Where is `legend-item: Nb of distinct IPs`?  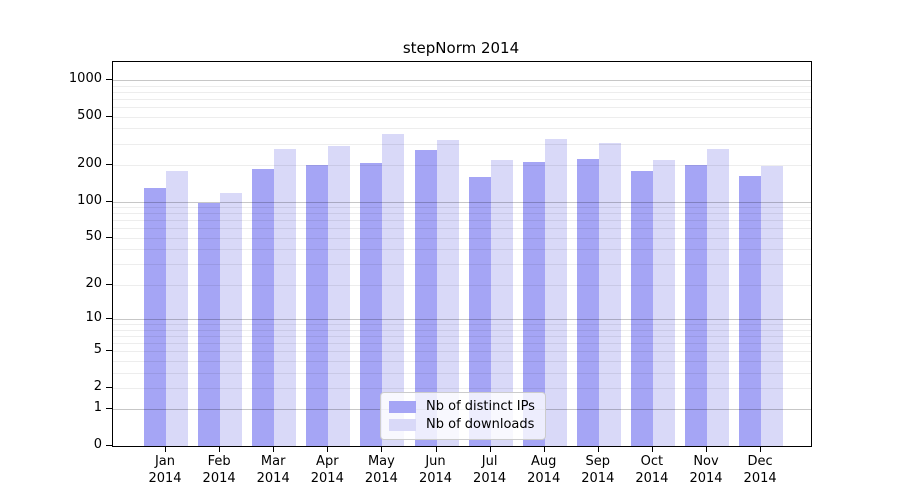 legend-item: Nb of distinct IPs is located at coordinates (462, 407).